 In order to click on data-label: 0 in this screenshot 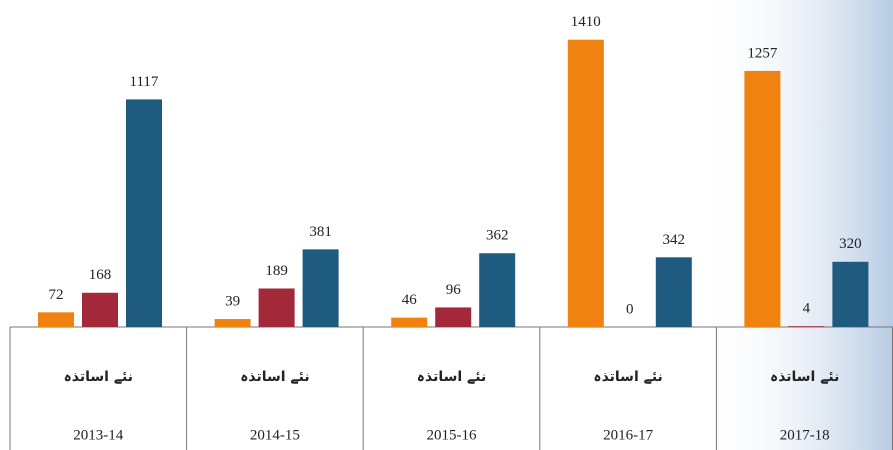, I will do `click(630, 309)`.